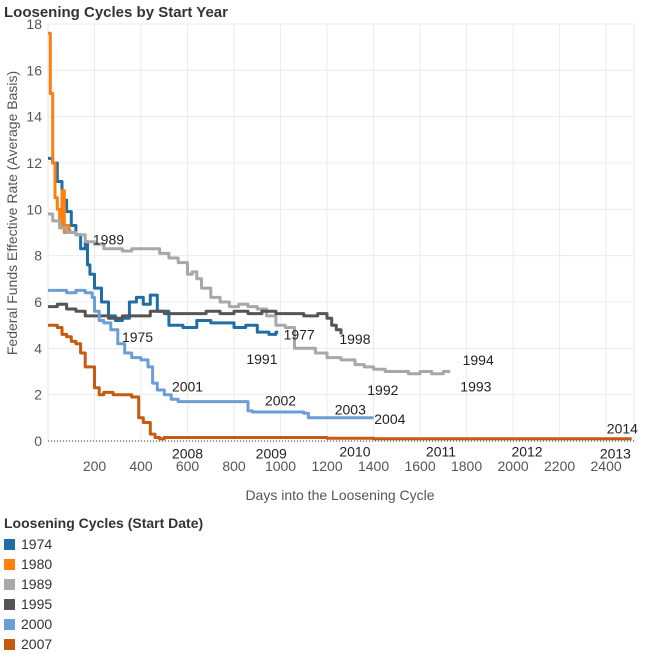 The height and width of the screenshot is (654, 649). I want to click on legend-label: 2007, so click(37, 644).